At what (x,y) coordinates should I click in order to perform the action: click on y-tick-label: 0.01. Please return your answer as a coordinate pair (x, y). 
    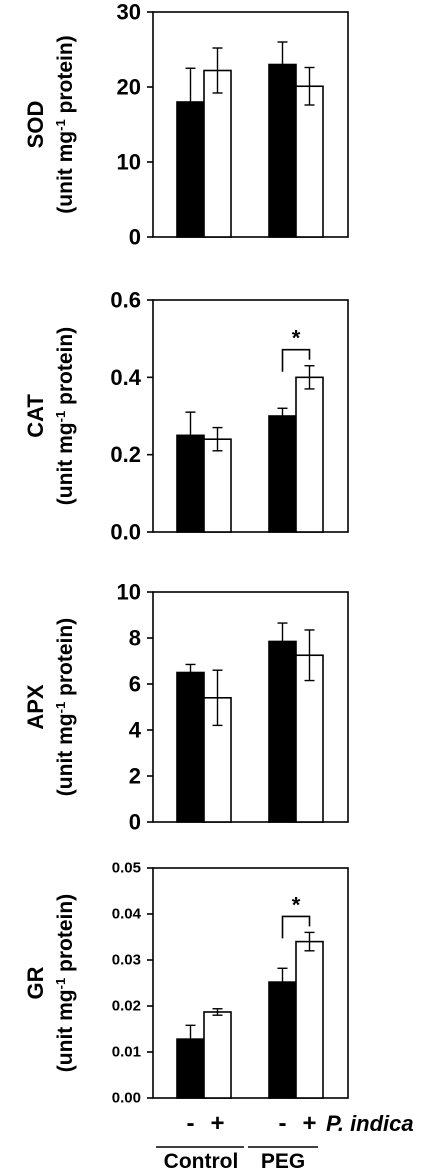
    Looking at the image, I should click on (126, 1052).